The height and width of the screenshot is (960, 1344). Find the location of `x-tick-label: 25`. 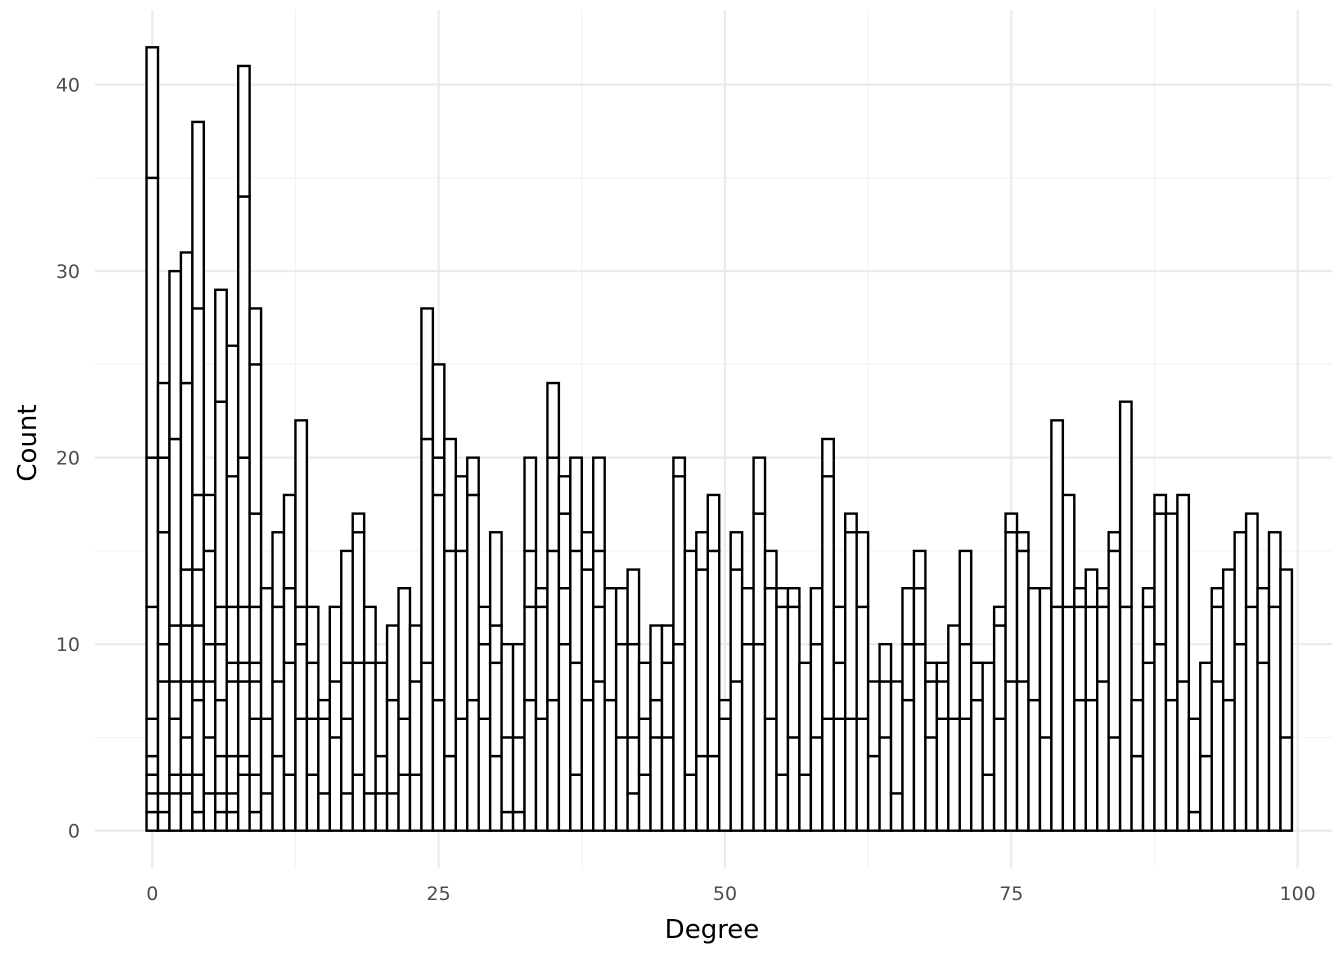

x-tick-label: 25 is located at coordinates (439, 894).